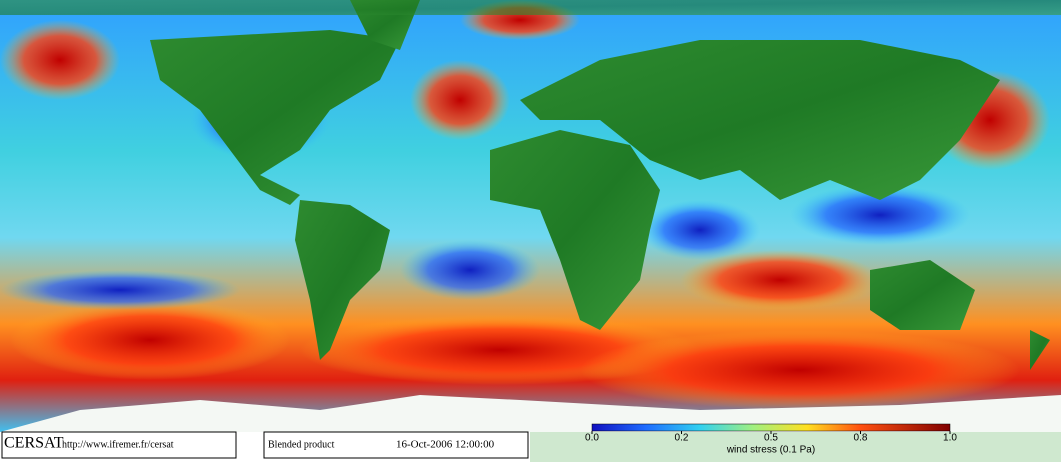 This screenshot has width=1061, height=467. Describe the element at coordinates (950, 438) in the screenshot. I see `colorbar-tick-label: 1.0` at that location.